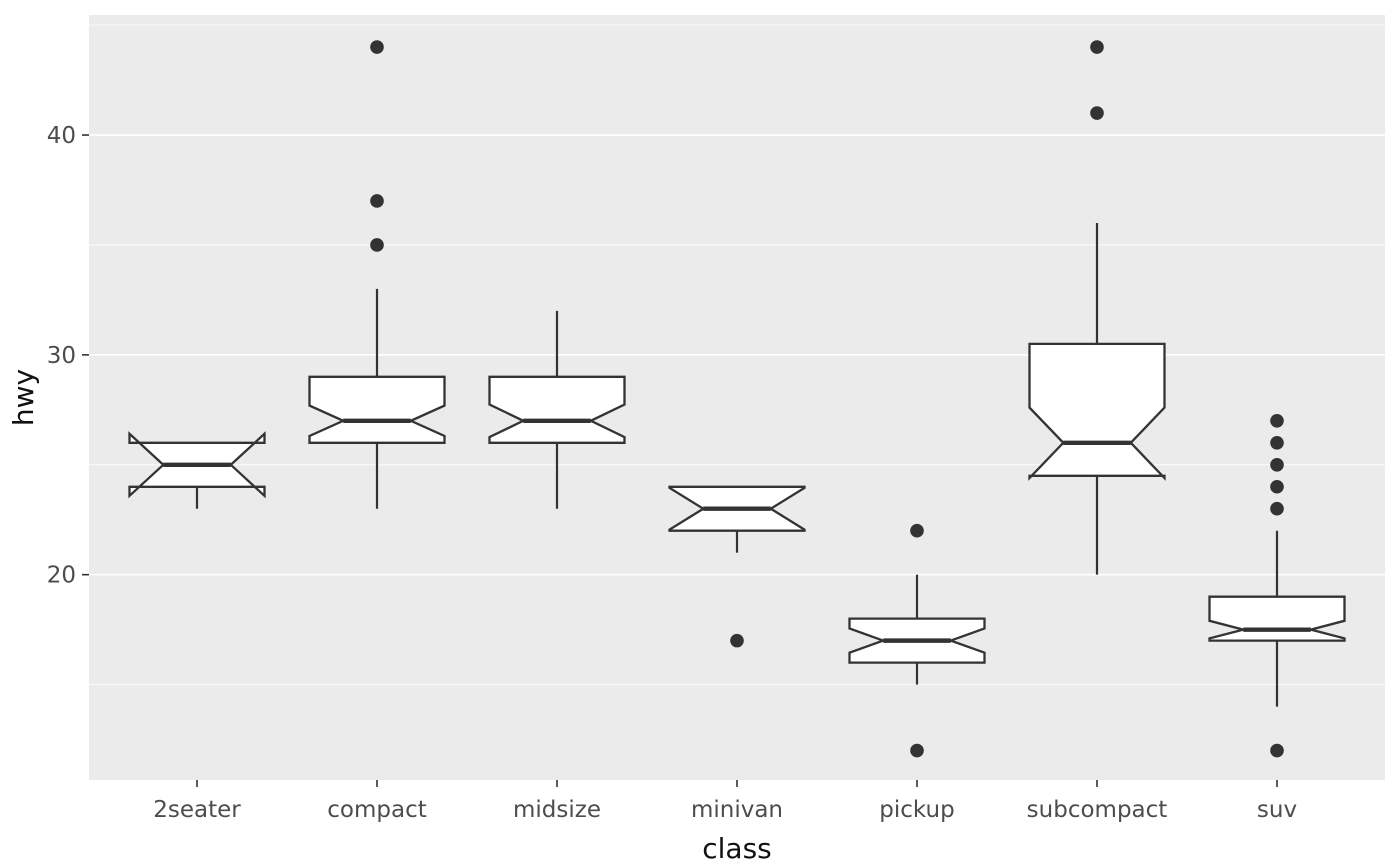 The width and height of the screenshot is (1400, 866). Describe the element at coordinates (1097, 810) in the screenshot. I see `x-tick-label: subcompact` at that location.